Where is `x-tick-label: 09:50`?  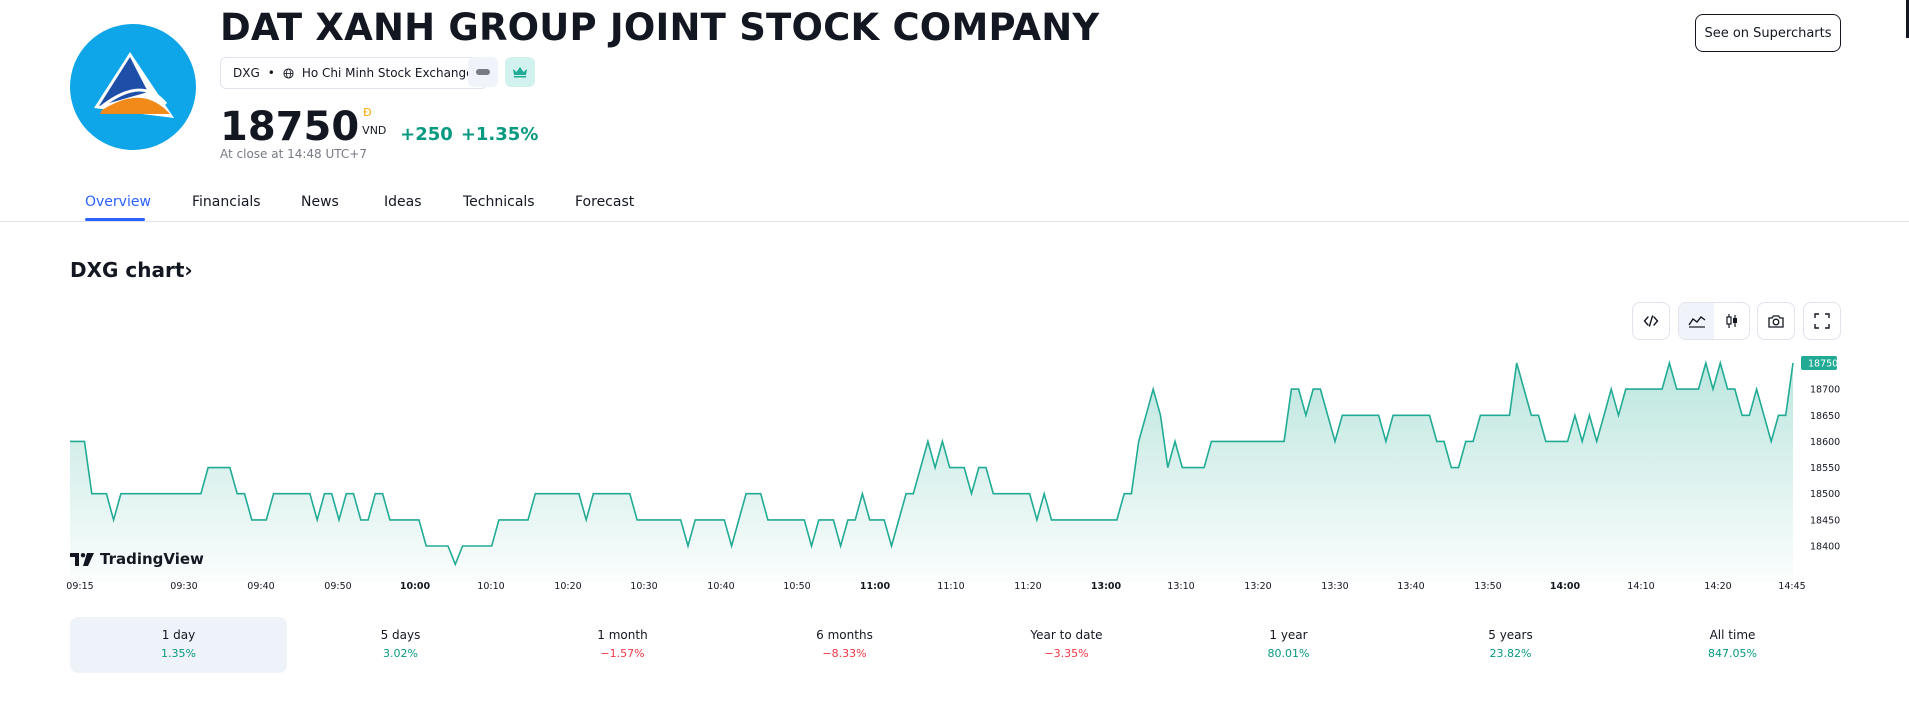
x-tick-label: 09:50 is located at coordinates (337, 586).